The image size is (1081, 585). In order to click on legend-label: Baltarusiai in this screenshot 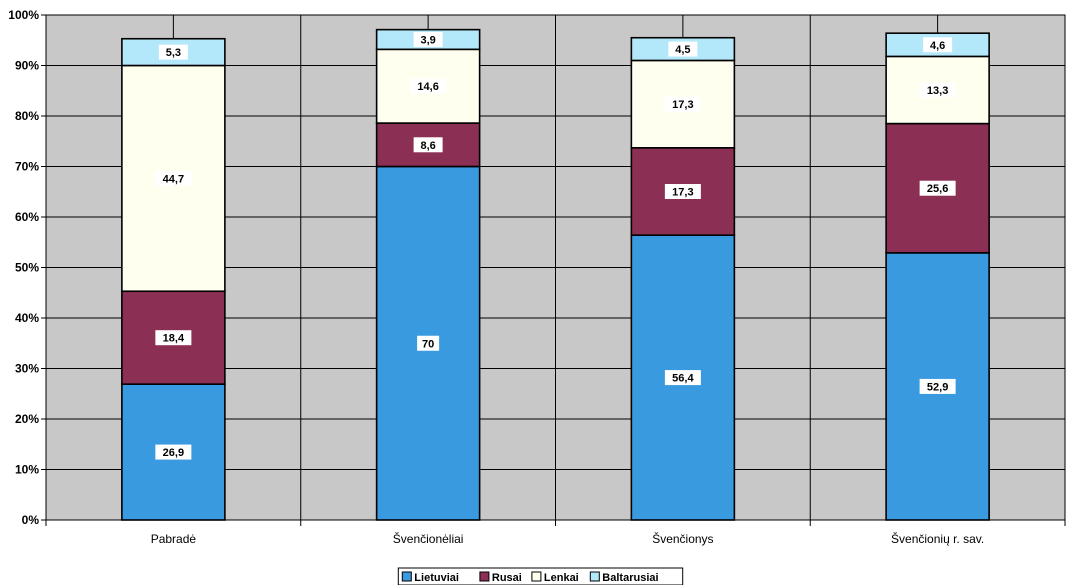, I will do `click(630, 578)`.